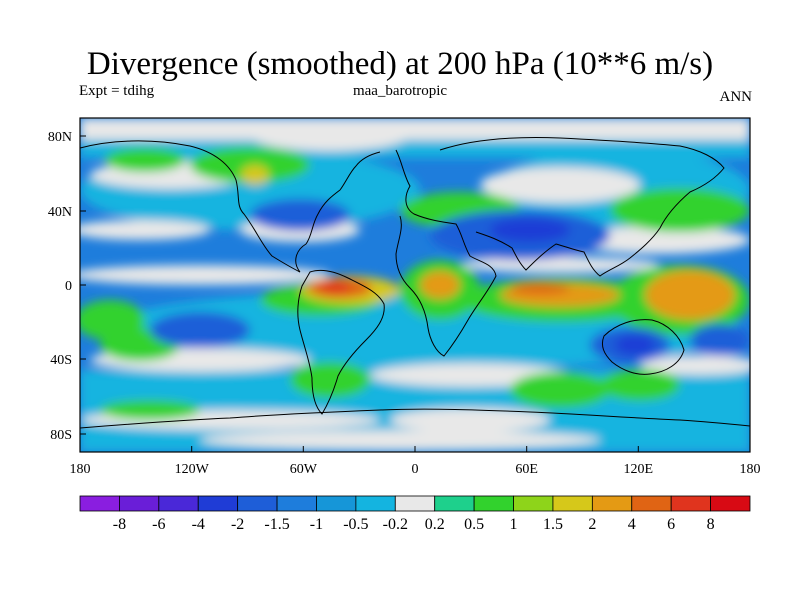 The image size is (800, 600). Describe the element at coordinates (632, 524) in the screenshot. I see `colorbar-label: 4` at that location.